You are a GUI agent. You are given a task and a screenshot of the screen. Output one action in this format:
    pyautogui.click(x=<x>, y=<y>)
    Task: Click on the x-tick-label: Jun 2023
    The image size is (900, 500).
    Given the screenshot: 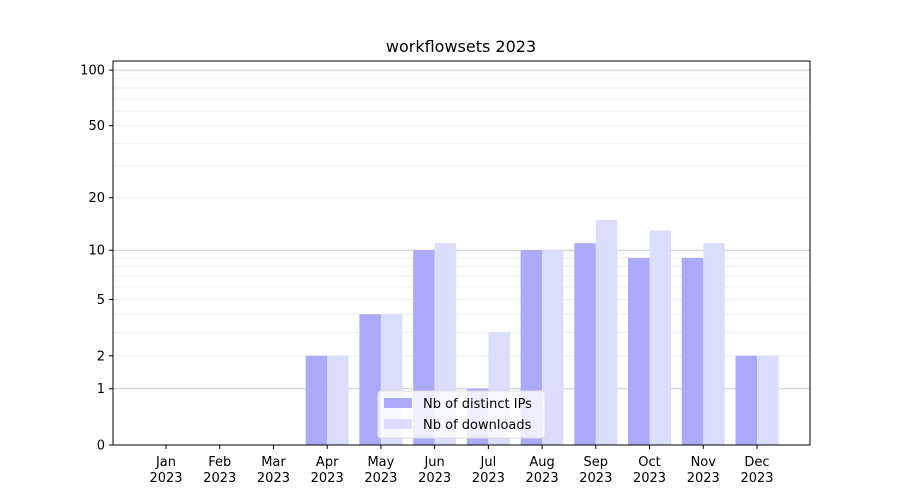 What is the action you would take?
    pyautogui.click(x=434, y=470)
    